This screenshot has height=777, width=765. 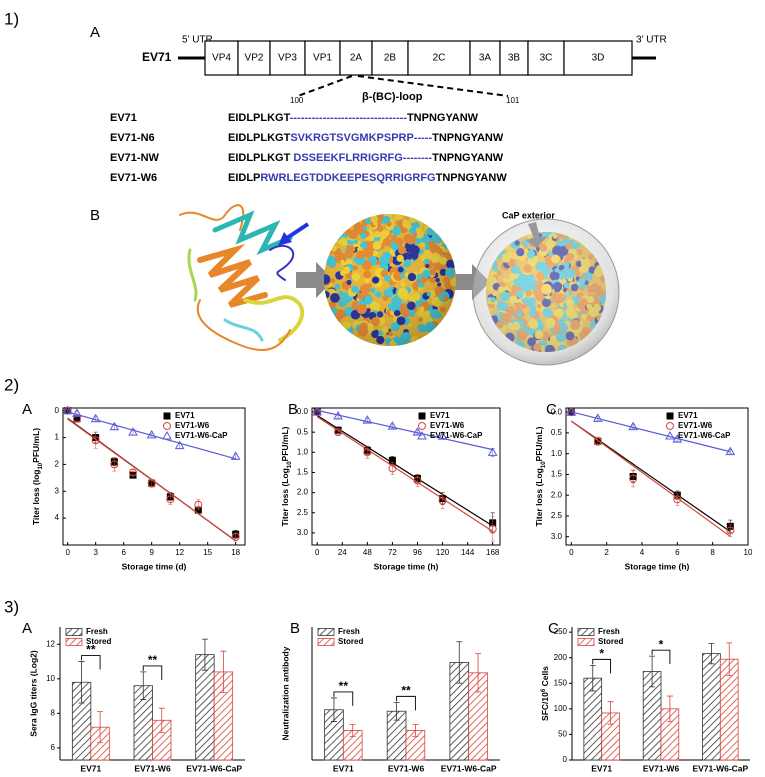 What do you see at coordinates (557, 536) in the screenshot?
I see `y-tick-label: 3.0` at bounding box center [557, 536].